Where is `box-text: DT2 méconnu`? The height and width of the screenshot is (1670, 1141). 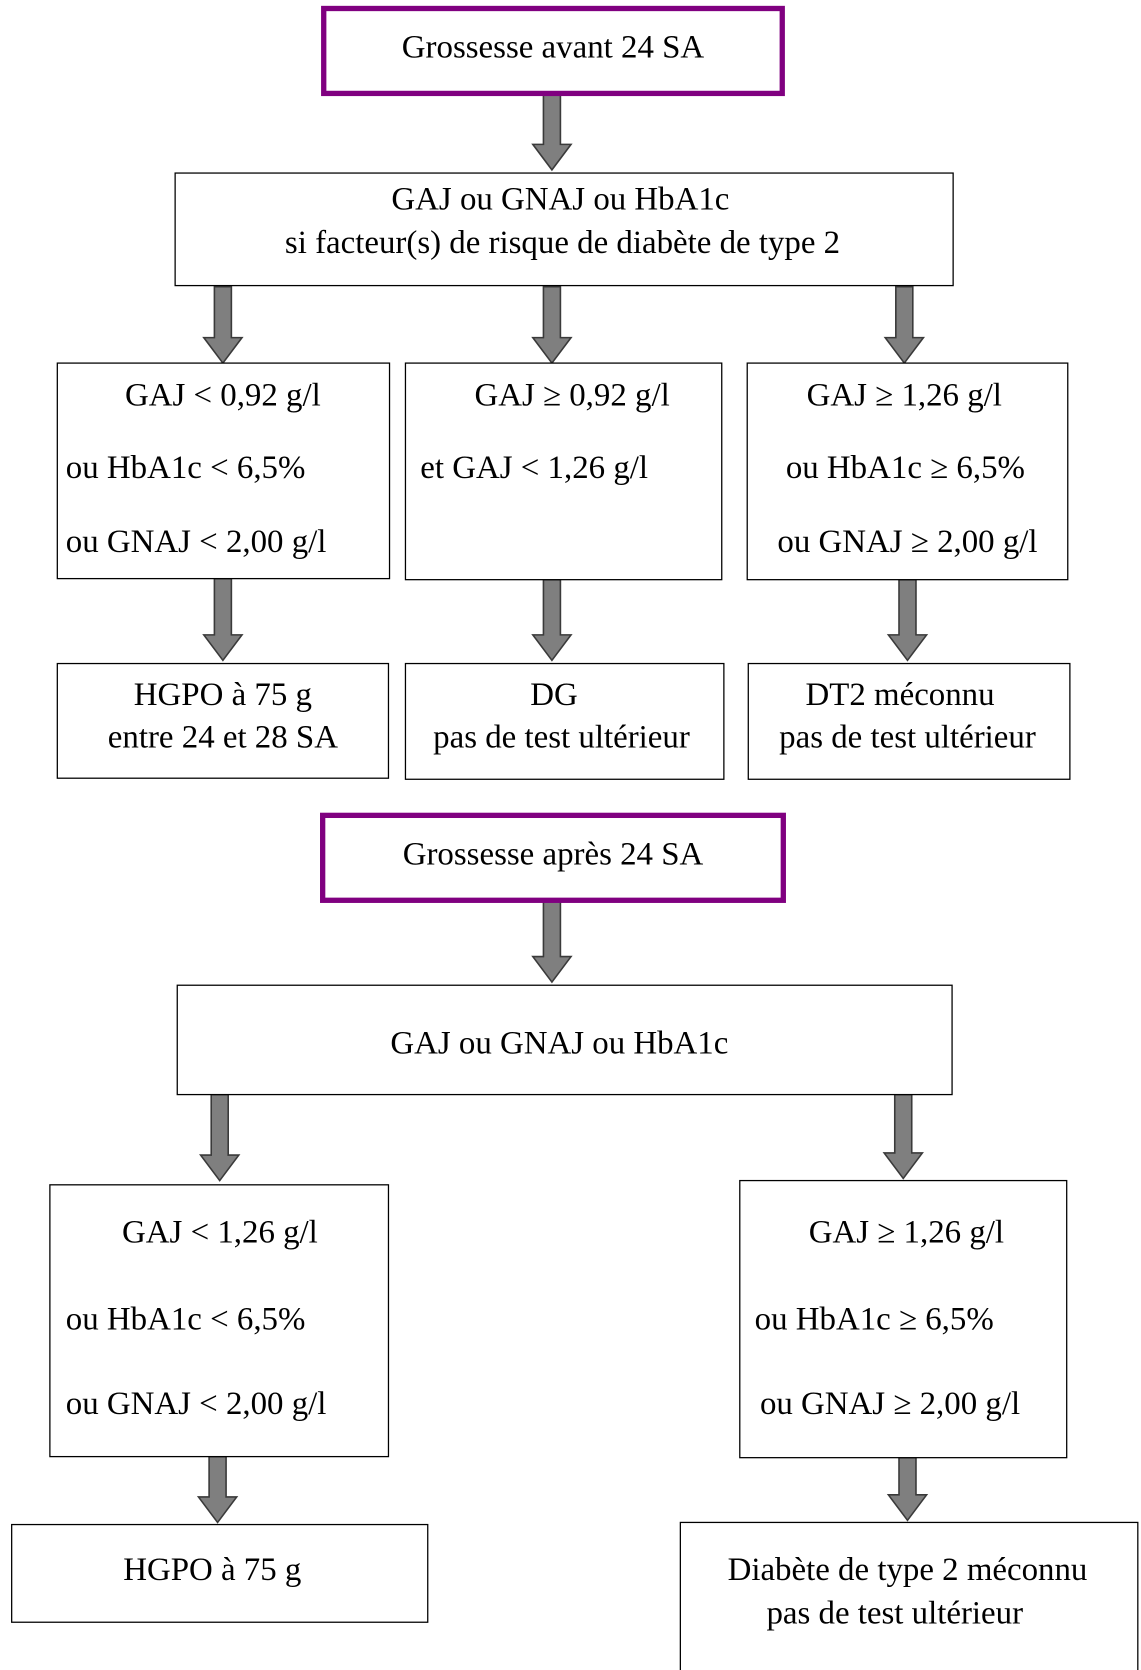 box-text: DT2 méconnu is located at coordinates (900, 695).